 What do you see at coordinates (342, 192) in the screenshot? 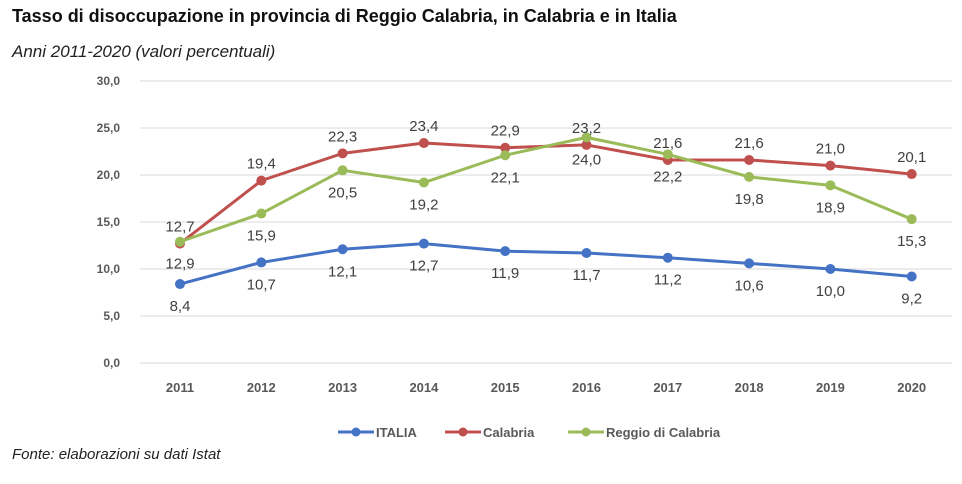
I see `data-label: 20,5` at bounding box center [342, 192].